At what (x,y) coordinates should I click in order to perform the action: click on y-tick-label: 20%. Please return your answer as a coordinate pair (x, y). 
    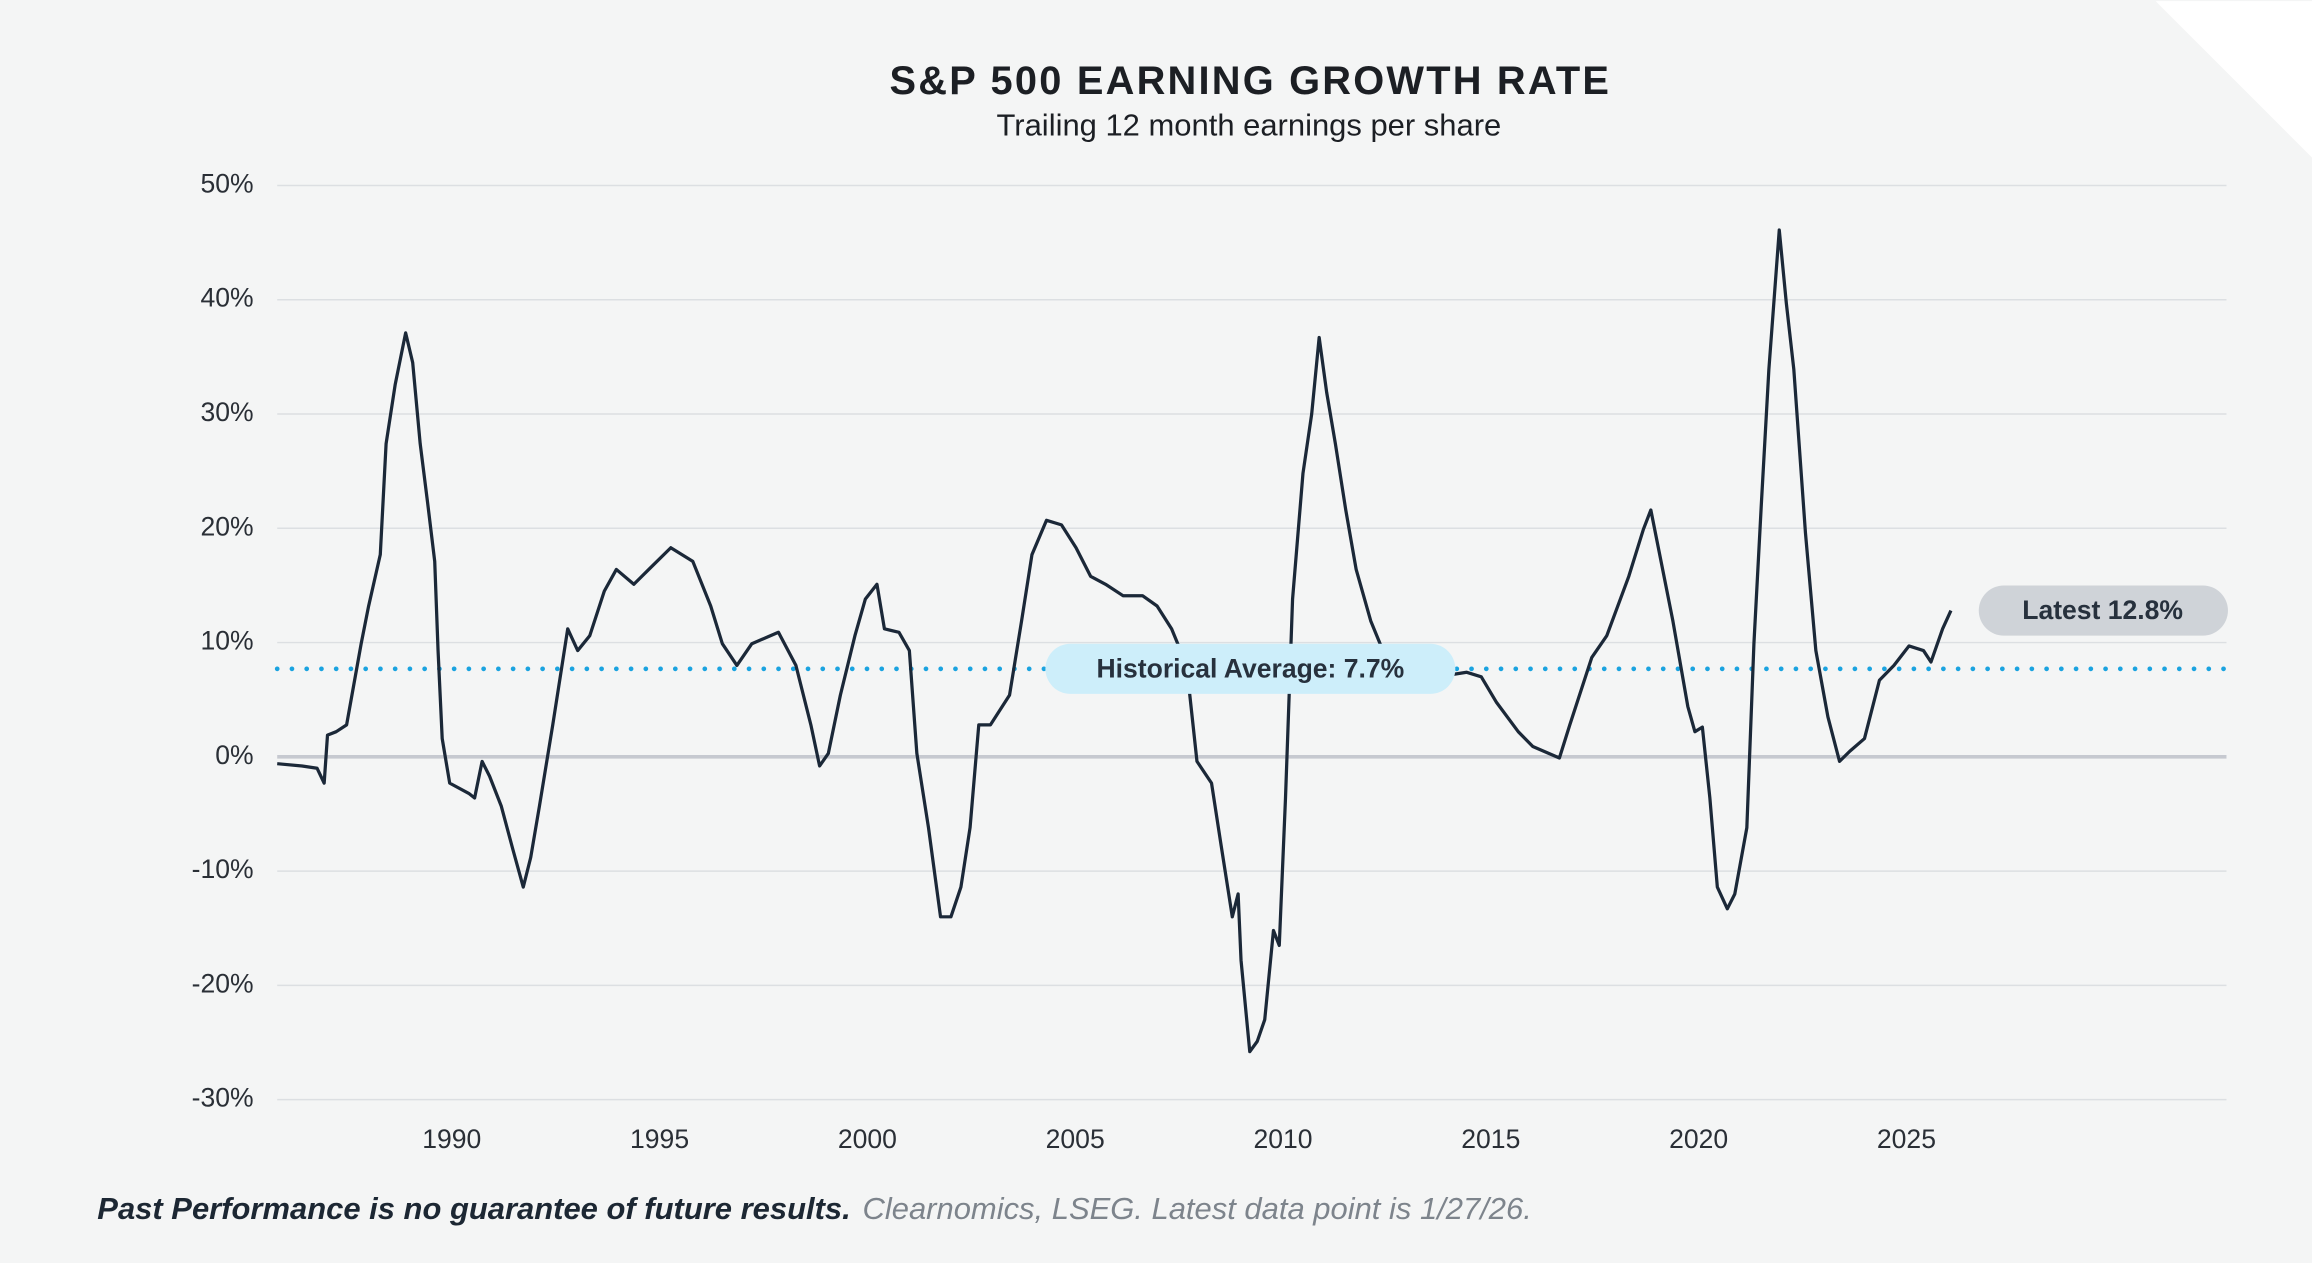
    Looking at the image, I should click on (227, 526).